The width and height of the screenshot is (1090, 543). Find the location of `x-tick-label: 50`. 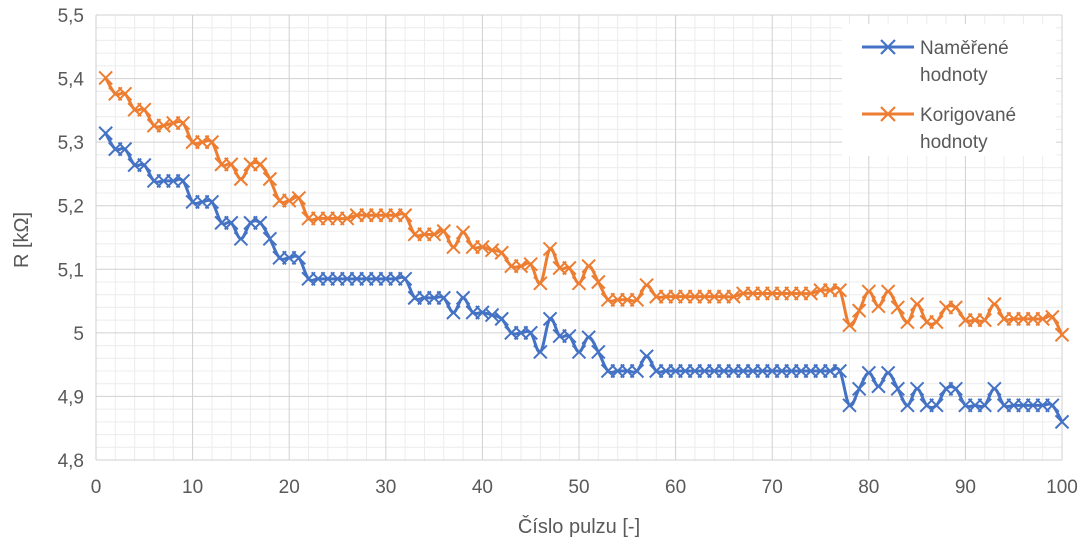

x-tick-label: 50 is located at coordinates (578, 487).